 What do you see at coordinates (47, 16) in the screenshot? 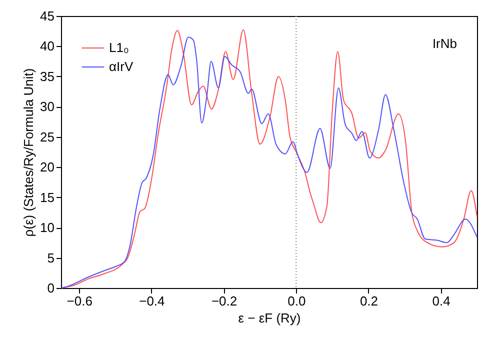
I see `y-tick-label: 45` at bounding box center [47, 16].